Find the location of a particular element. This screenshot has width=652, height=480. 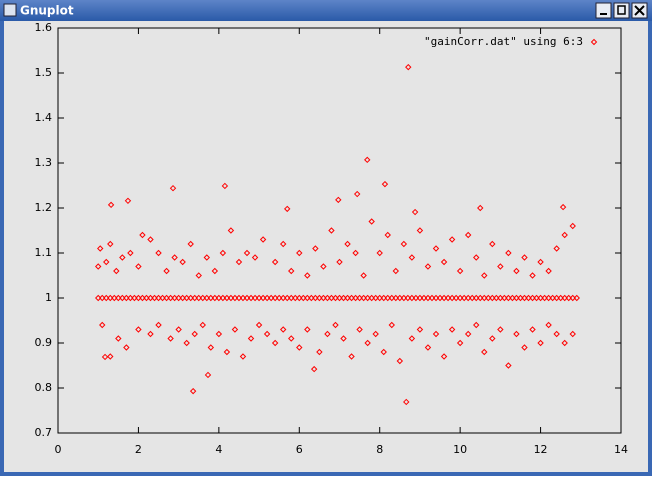

y-tick-label: 0.7 is located at coordinates (44, 432).